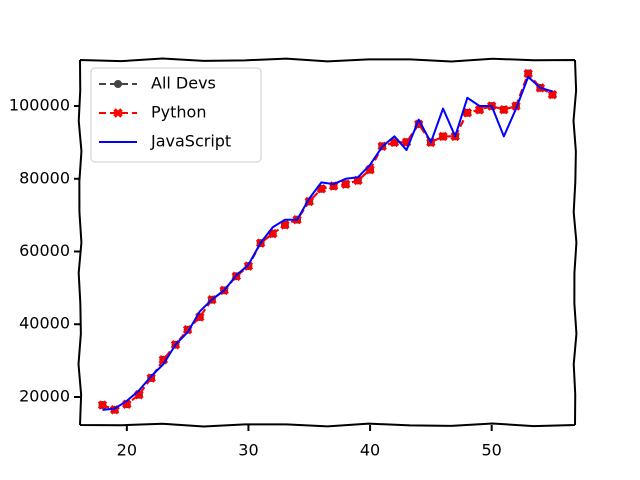  What do you see at coordinates (190, 141) in the screenshot?
I see `legend-label: JavaScript` at bounding box center [190, 141].